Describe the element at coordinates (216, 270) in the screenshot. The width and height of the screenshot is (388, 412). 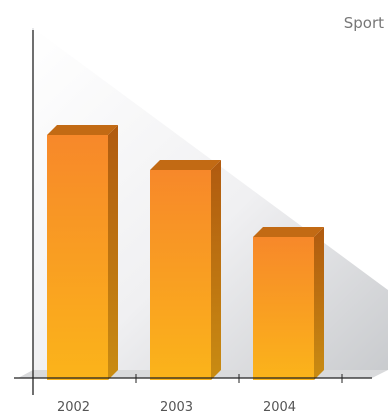
I see `bar-side-2003` at that location.